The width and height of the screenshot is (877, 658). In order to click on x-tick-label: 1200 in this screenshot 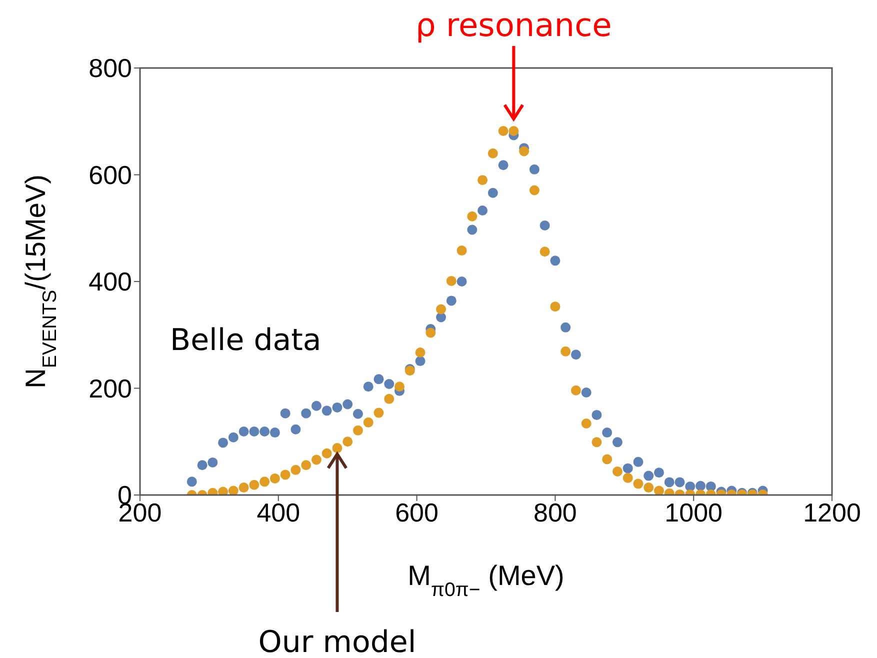, I will do `click(832, 512)`.